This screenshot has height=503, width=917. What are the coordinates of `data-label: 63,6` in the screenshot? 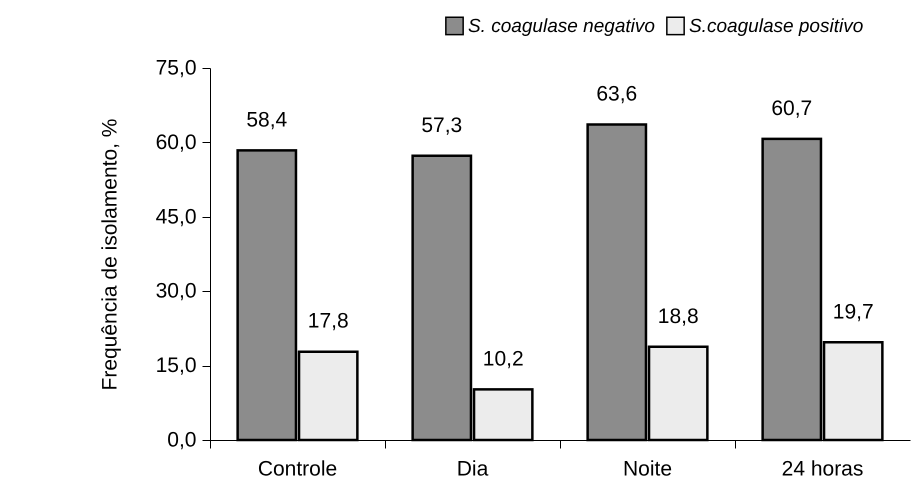 It's located at (617, 94).